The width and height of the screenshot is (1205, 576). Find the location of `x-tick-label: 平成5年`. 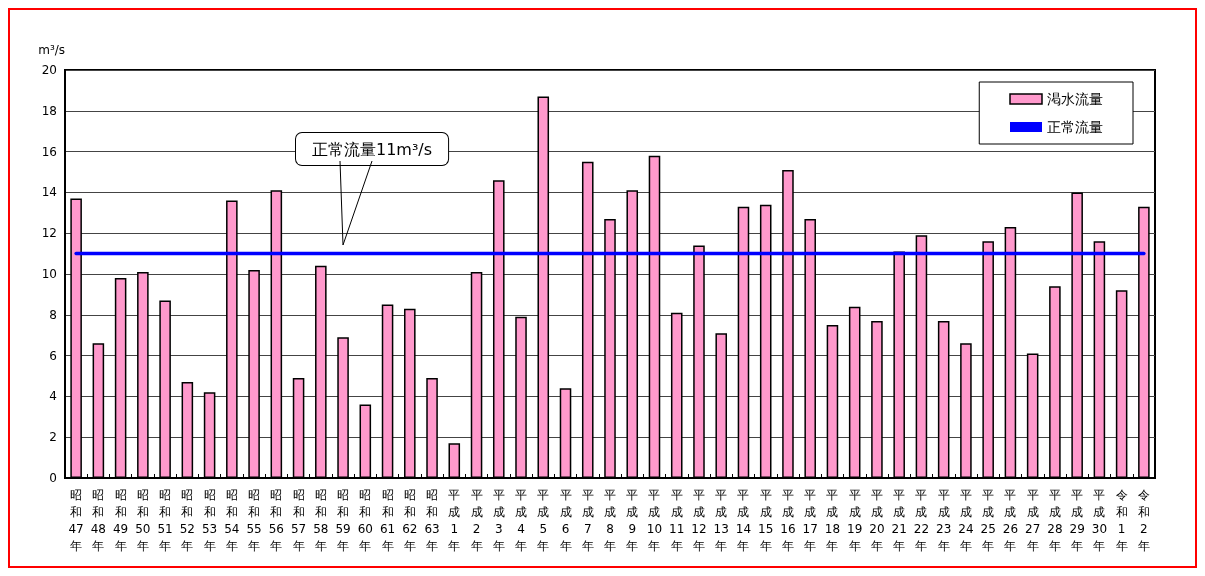

x-tick-label: 平成5年 is located at coordinates (543, 520).